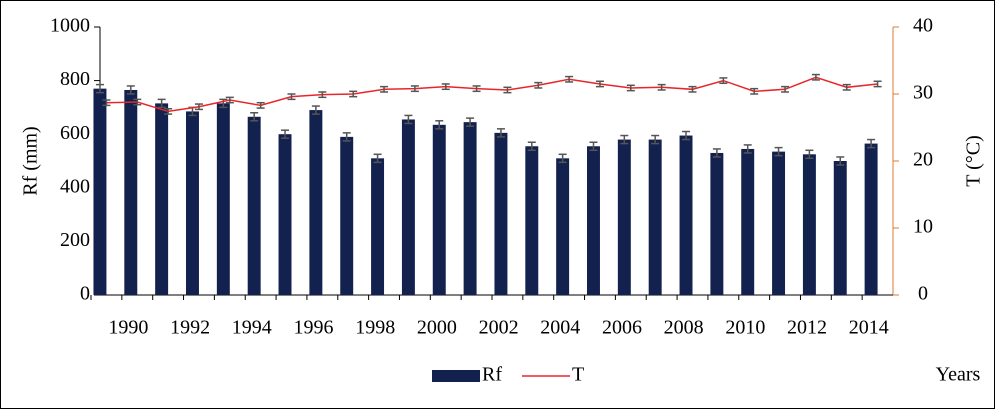 The image size is (995, 409). Describe the element at coordinates (923, 227) in the screenshot. I see `y2-tick-label: 10` at that location.